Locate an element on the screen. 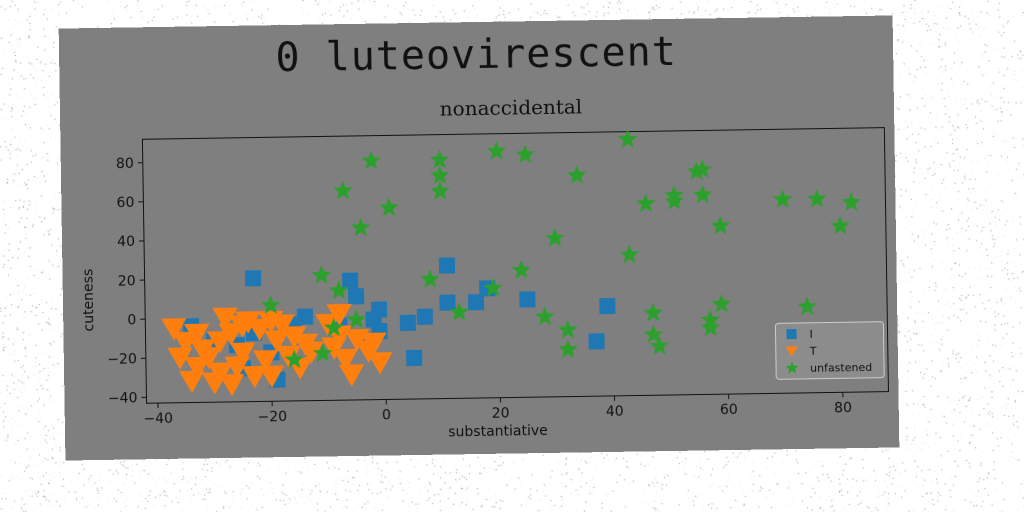 The height and width of the screenshot is (512, 1024). x-tick-label: 40 is located at coordinates (615, 412).